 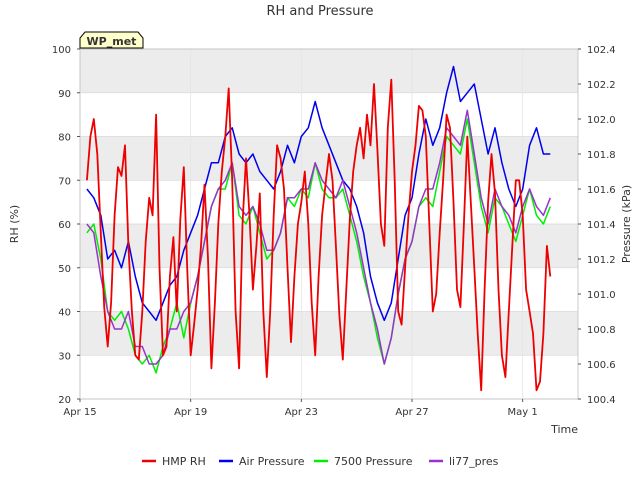 I want to click on y2-tick-label: 101.6, so click(x=601, y=190).